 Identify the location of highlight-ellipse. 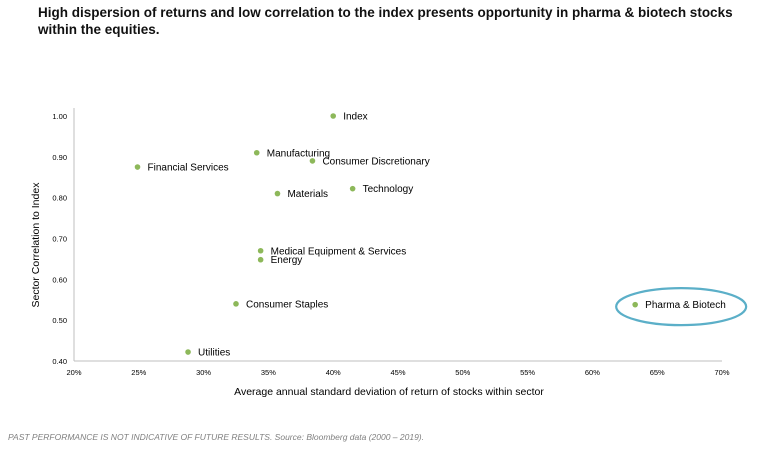
(681, 307).